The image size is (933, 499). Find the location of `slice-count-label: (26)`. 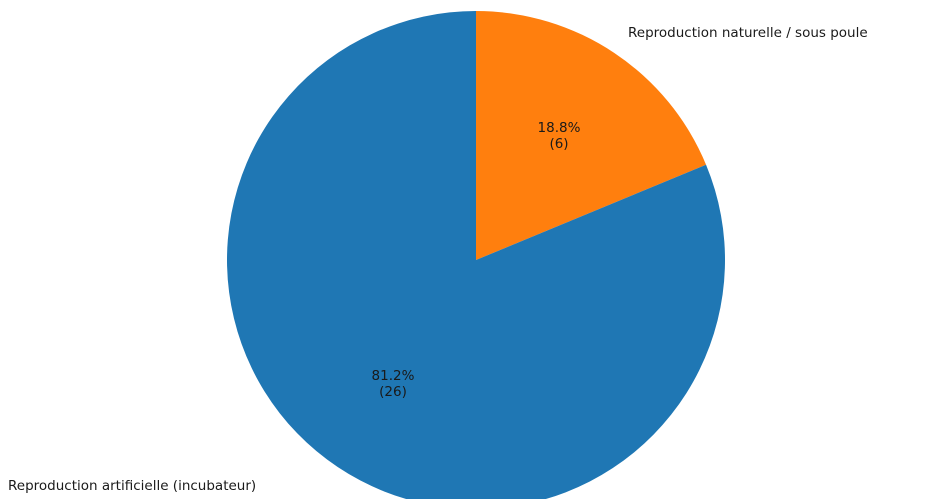

slice-count-label: (26) is located at coordinates (393, 392).